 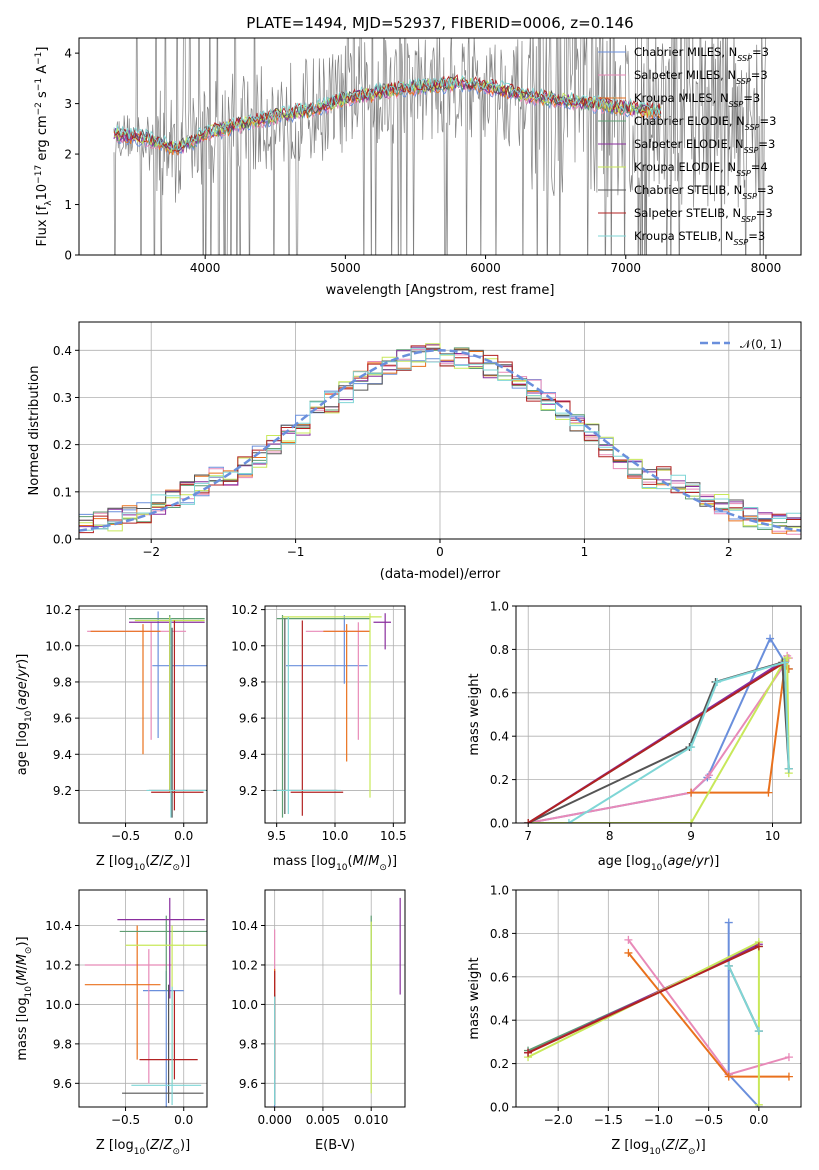 I want to click on plot-area-mass-EBV, so click(x=335, y=998).